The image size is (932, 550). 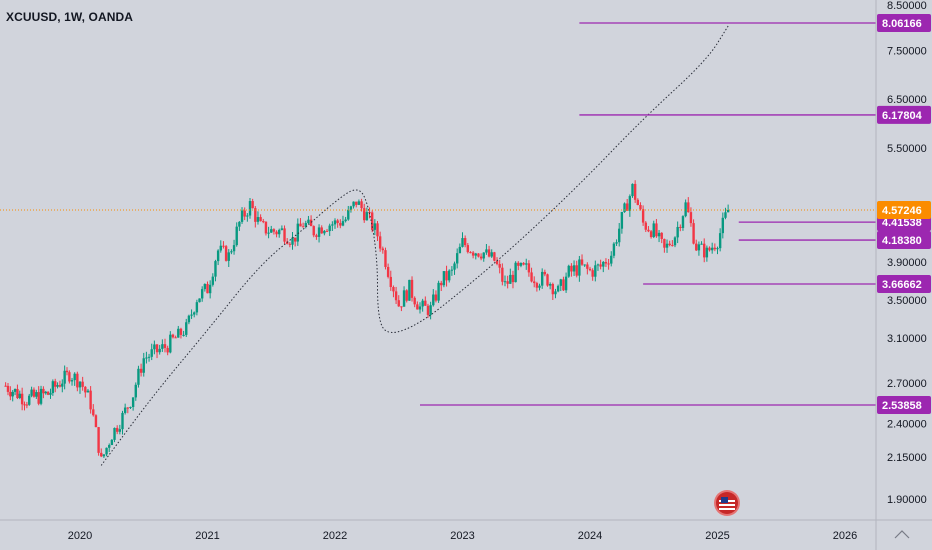 I want to click on level-label: 4.18380, so click(x=902, y=241).